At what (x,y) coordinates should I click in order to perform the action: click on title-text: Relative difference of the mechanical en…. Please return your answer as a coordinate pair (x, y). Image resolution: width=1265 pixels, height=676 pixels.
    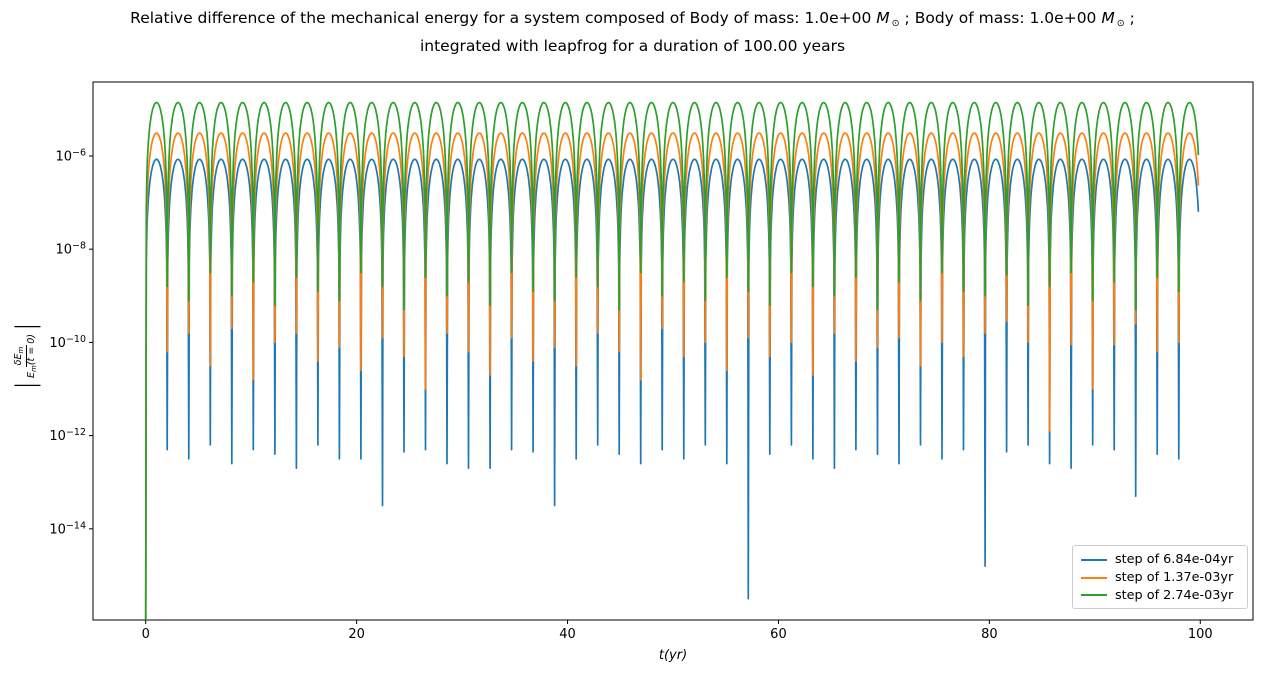
    Looking at the image, I should click on (503, 18).